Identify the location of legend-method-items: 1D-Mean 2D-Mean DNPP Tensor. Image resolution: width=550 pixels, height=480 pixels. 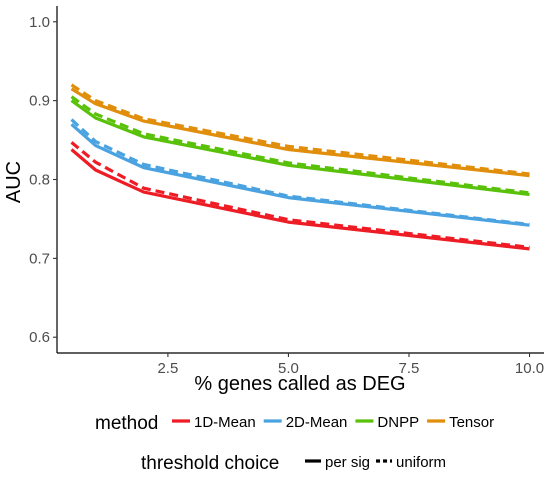
(333, 422).